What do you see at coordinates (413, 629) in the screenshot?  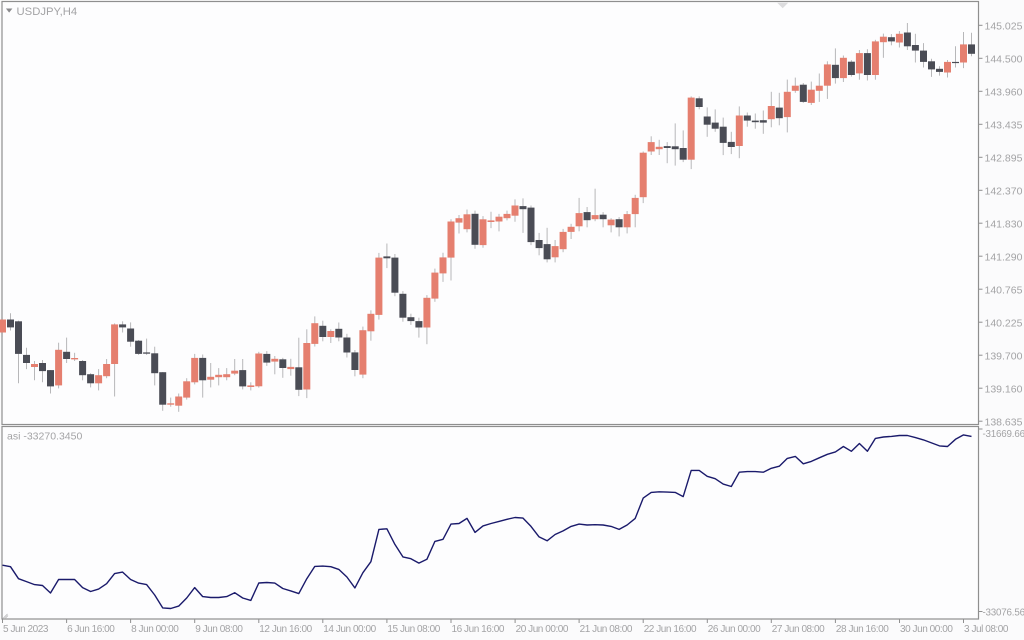 I see `svg-text: 15 Jun 08:00` at bounding box center [413, 629].